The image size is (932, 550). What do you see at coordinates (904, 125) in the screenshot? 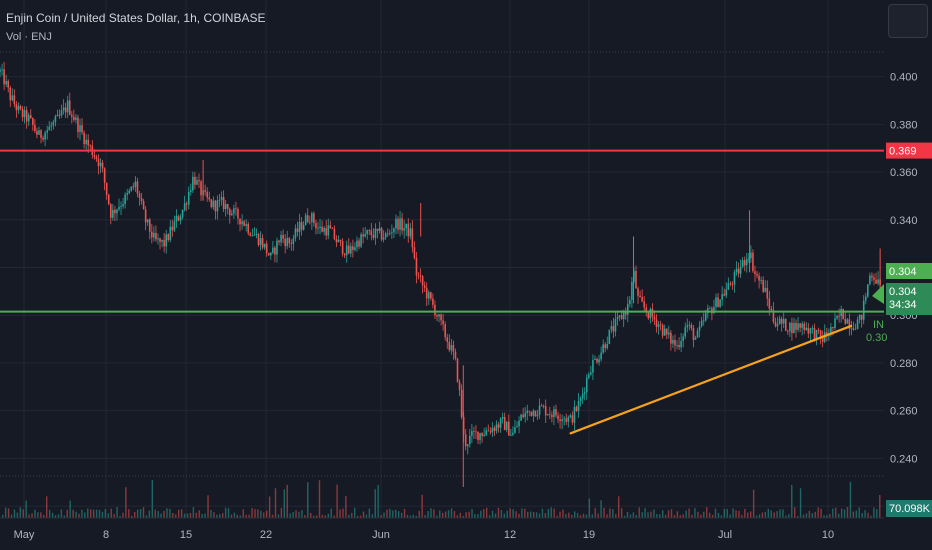
I see `y-tick-label: 0.380` at bounding box center [904, 125].